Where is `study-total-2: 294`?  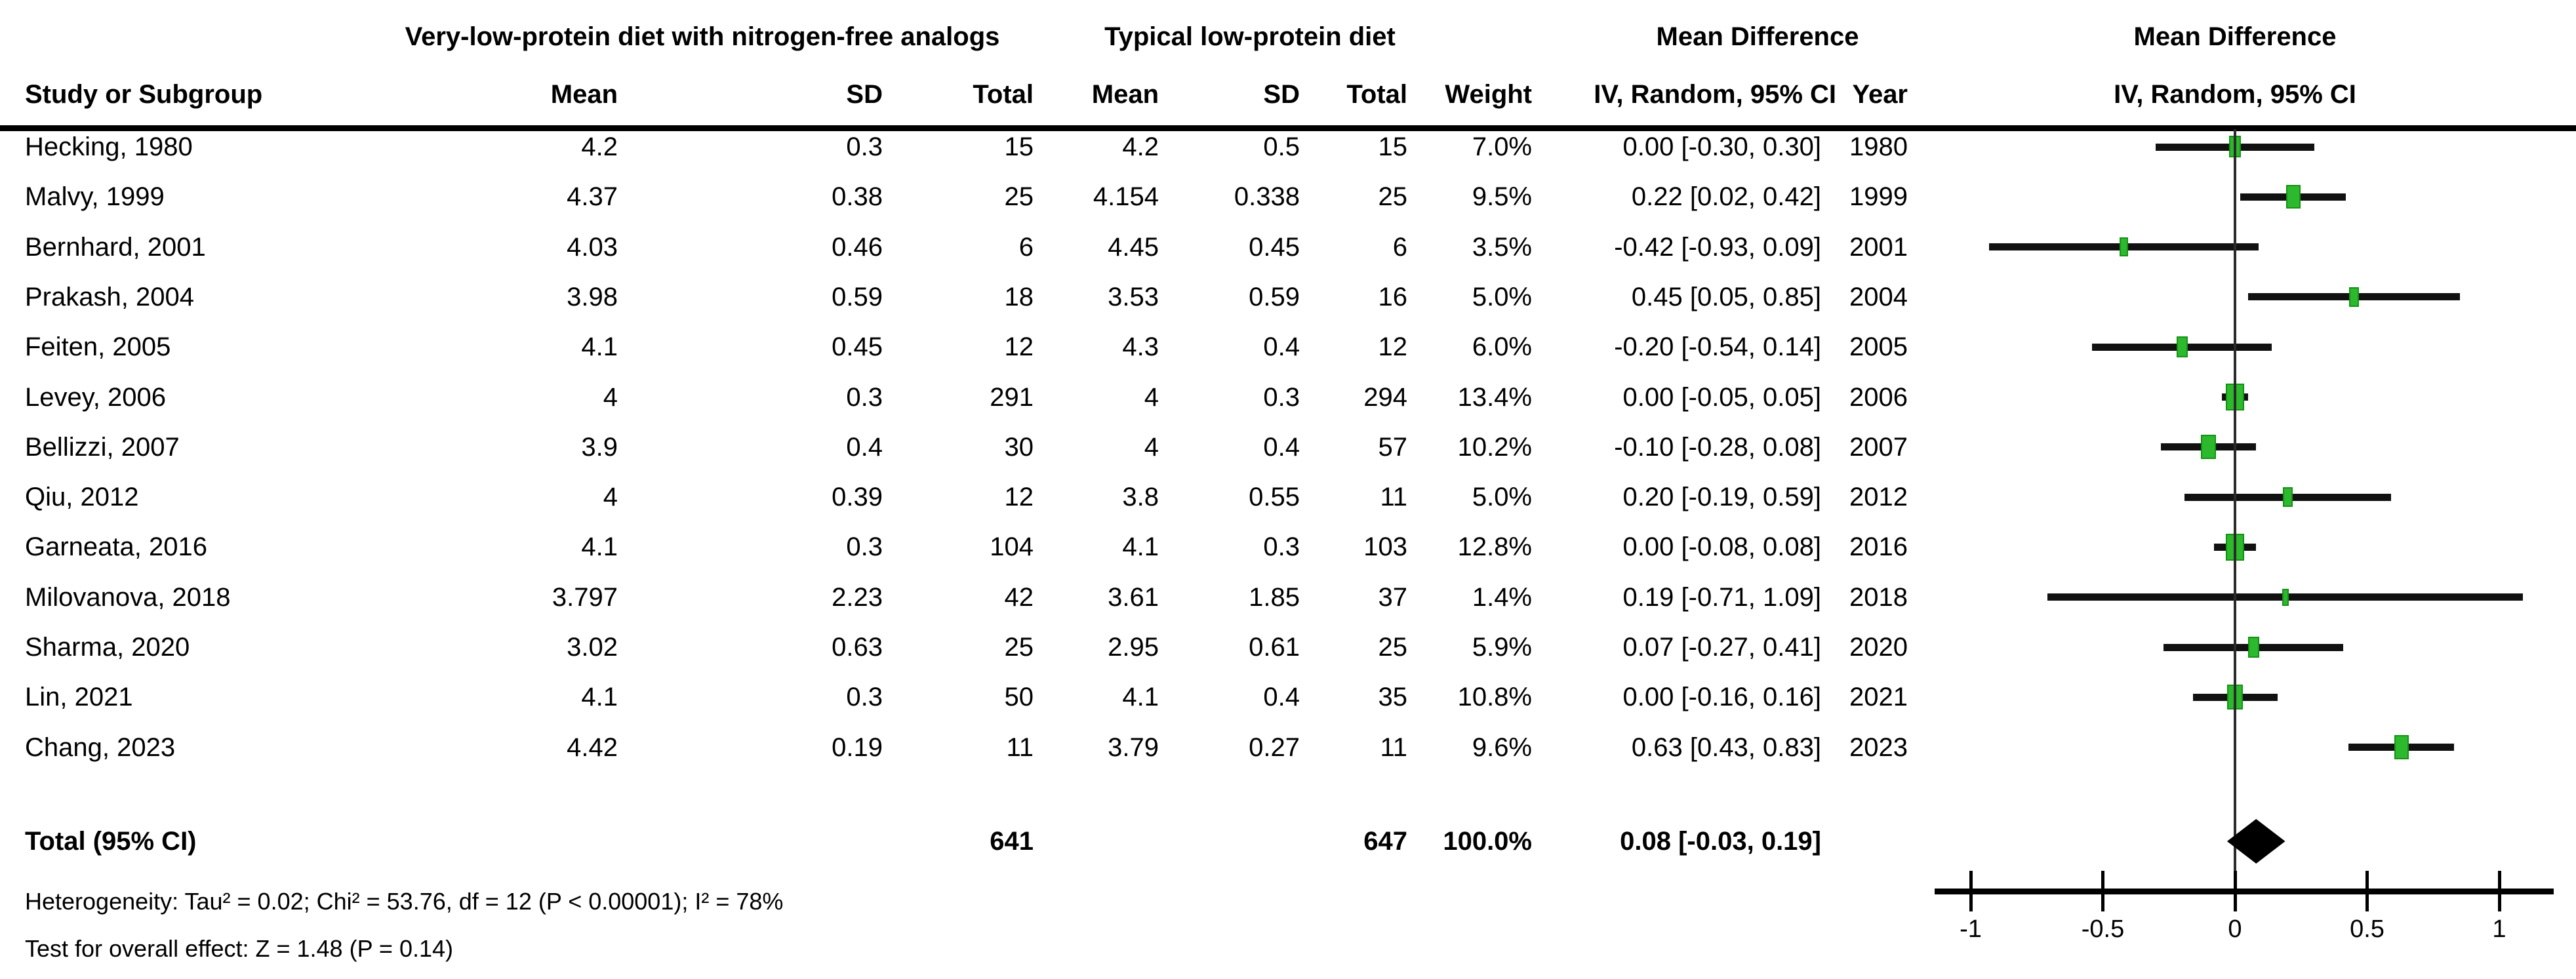
study-total-2: 294 is located at coordinates (1385, 397).